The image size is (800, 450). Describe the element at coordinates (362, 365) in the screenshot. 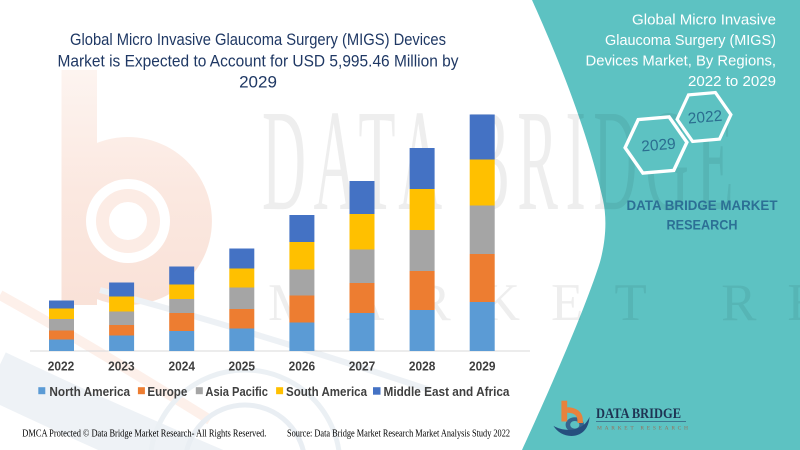

I see `svg-text: 2027` at that location.